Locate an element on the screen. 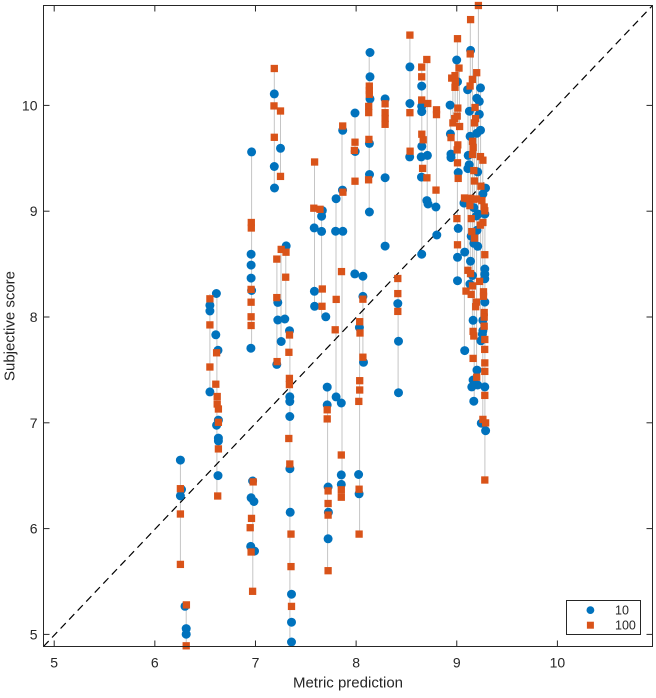  svg-text: 100 is located at coordinates (625, 626).